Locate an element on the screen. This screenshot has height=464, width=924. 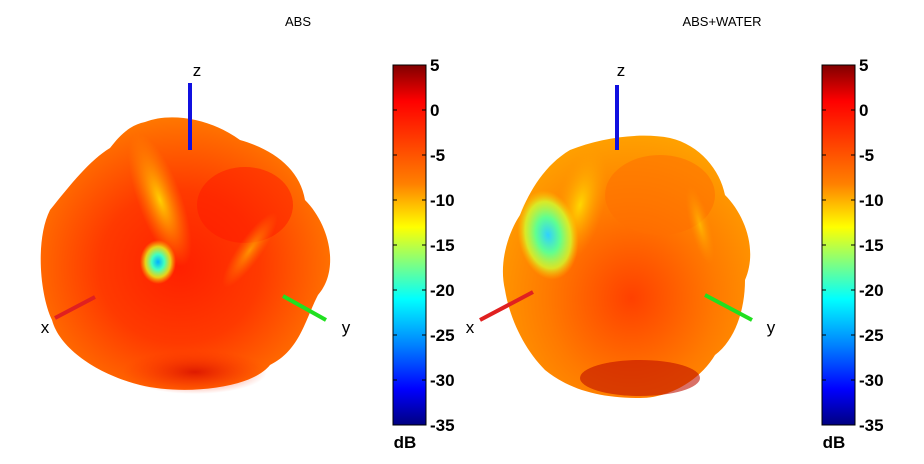
colorbar-abs: 5 0 -5 -10 -15 -20 -25 -30 -35 dB is located at coordinates (423, 254).